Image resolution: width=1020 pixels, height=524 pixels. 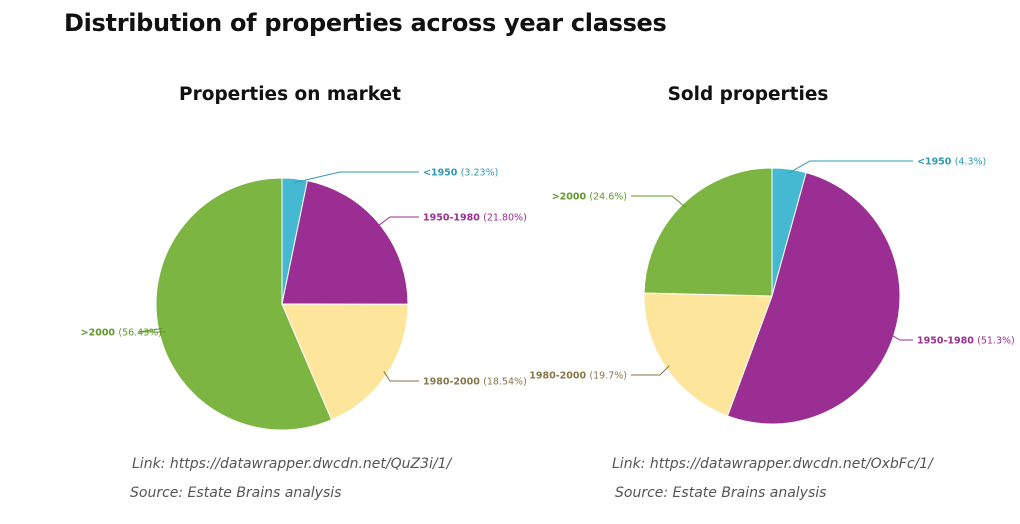 What do you see at coordinates (748, 94) in the screenshot?
I see `chart-title-sold: Sold properties` at bounding box center [748, 94].